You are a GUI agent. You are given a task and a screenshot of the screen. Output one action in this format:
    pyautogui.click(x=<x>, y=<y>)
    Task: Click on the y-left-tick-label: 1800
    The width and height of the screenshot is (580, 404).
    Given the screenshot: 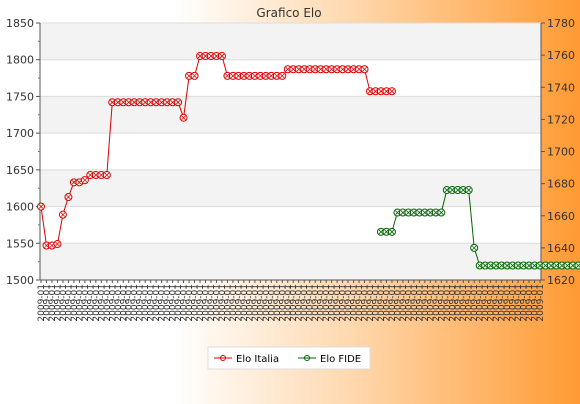 What is the action you would take?
    pyautogui.click(x=20, y=60)
    